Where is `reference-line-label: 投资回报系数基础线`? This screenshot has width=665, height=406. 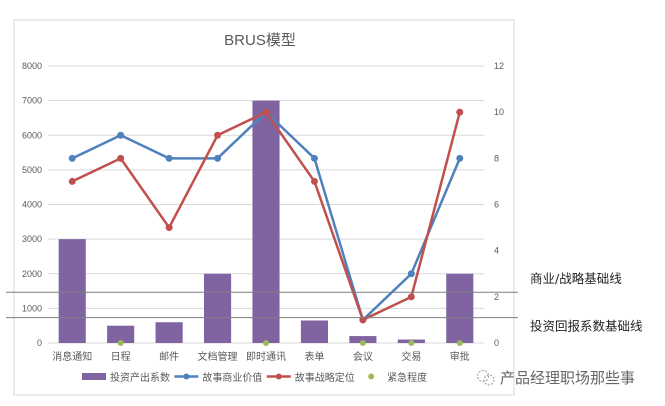 reference-line-label: 投资回报系数基础线 is located at coordinates (586, 326).